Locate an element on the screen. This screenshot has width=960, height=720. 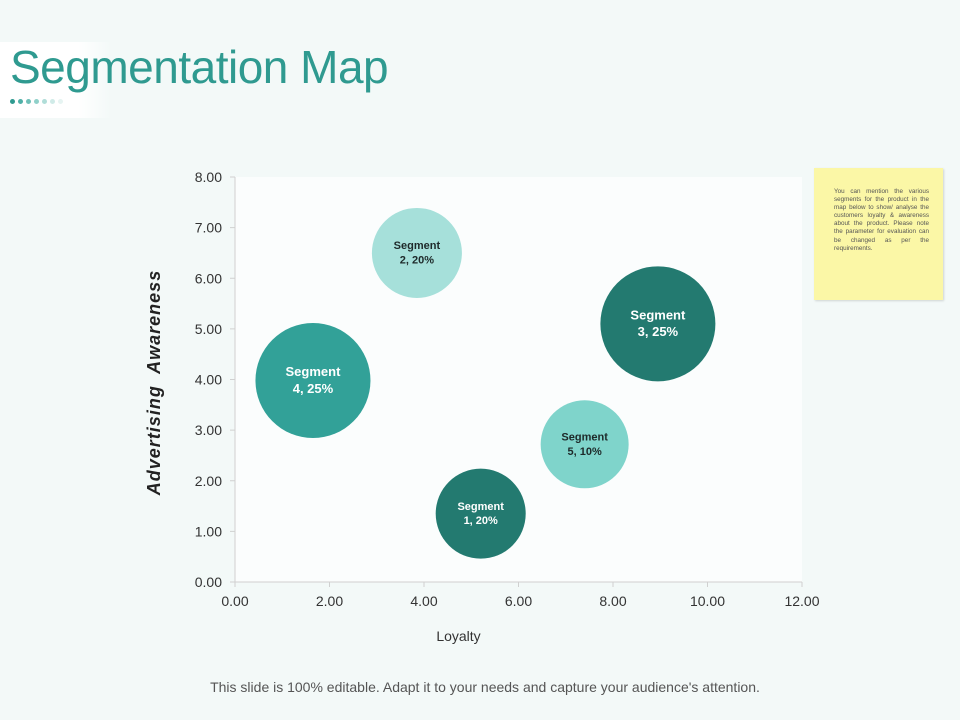
y-axis-title: Advertising Awareness is located at coordinates (154, 383).